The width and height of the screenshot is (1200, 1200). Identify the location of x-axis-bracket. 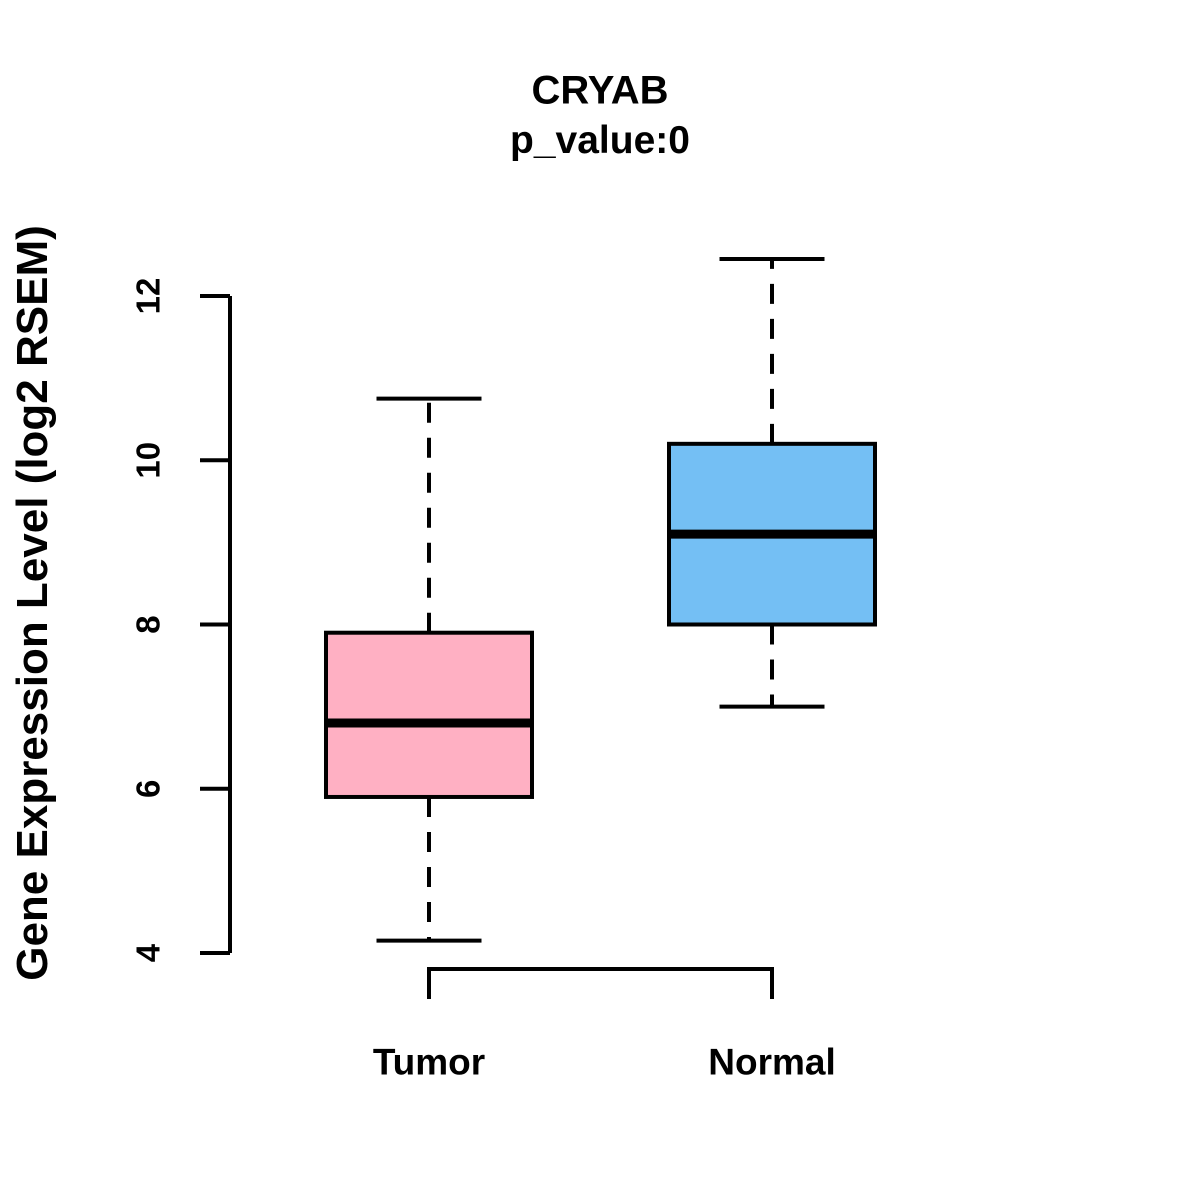
(600, 983).